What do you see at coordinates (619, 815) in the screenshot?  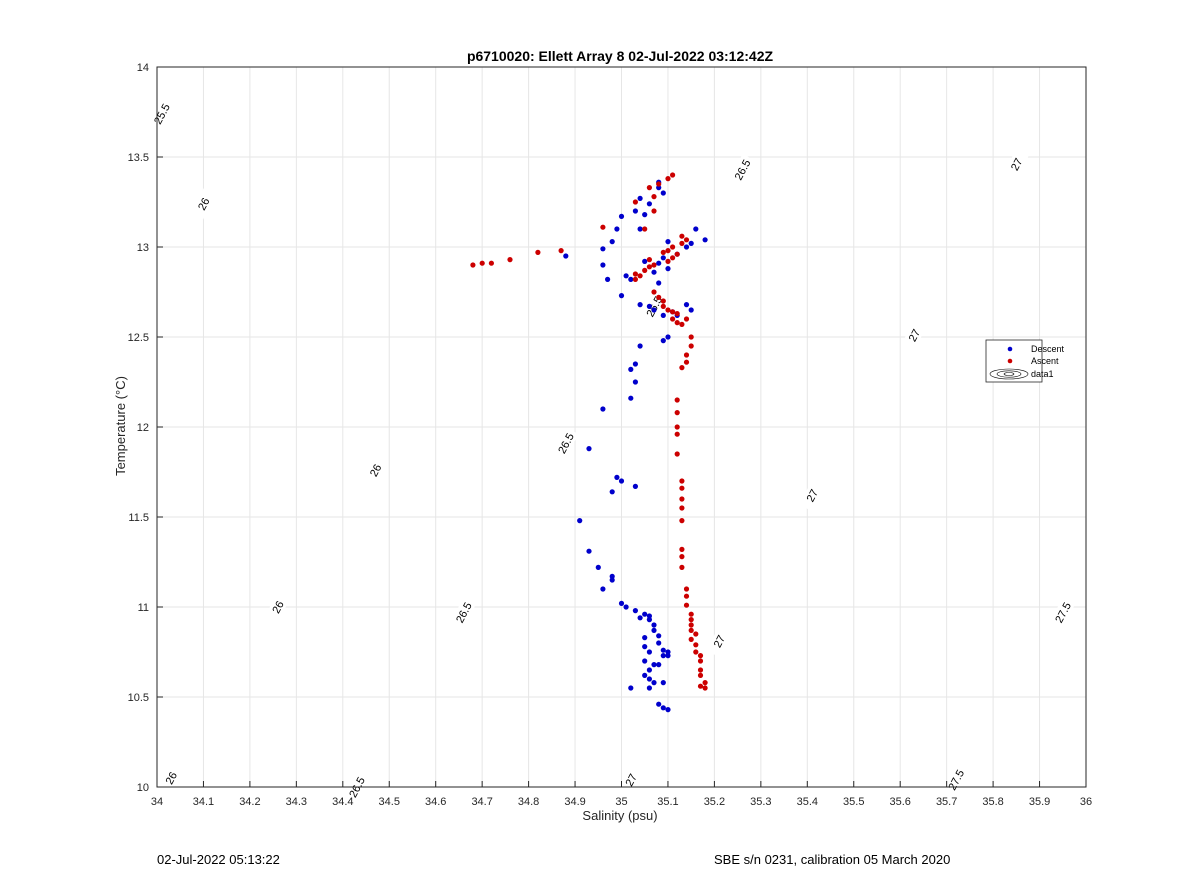 I see `x-axis-label: Salinity (psu)` at bounding box center [619, 815].